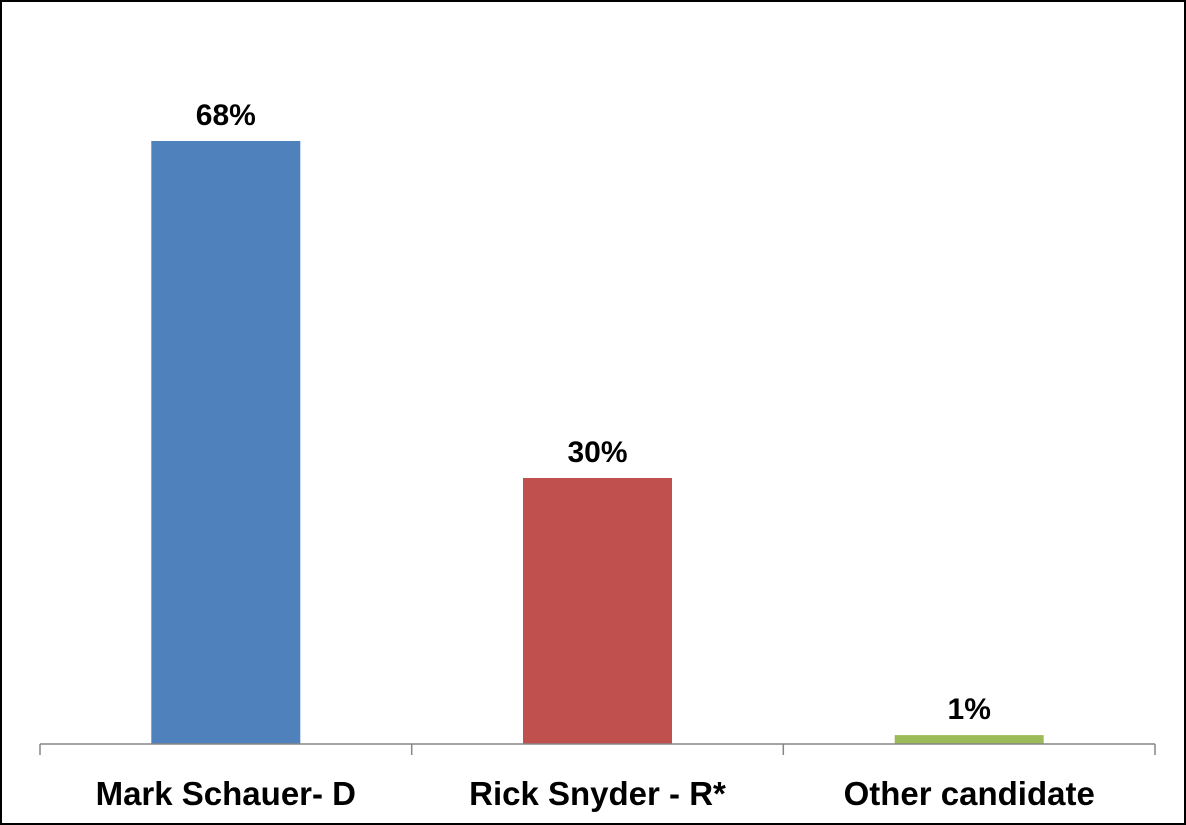 The height and width of the screenshot is (825, 1186). I want to click on data-label-2: 30%, so click(597, 452).